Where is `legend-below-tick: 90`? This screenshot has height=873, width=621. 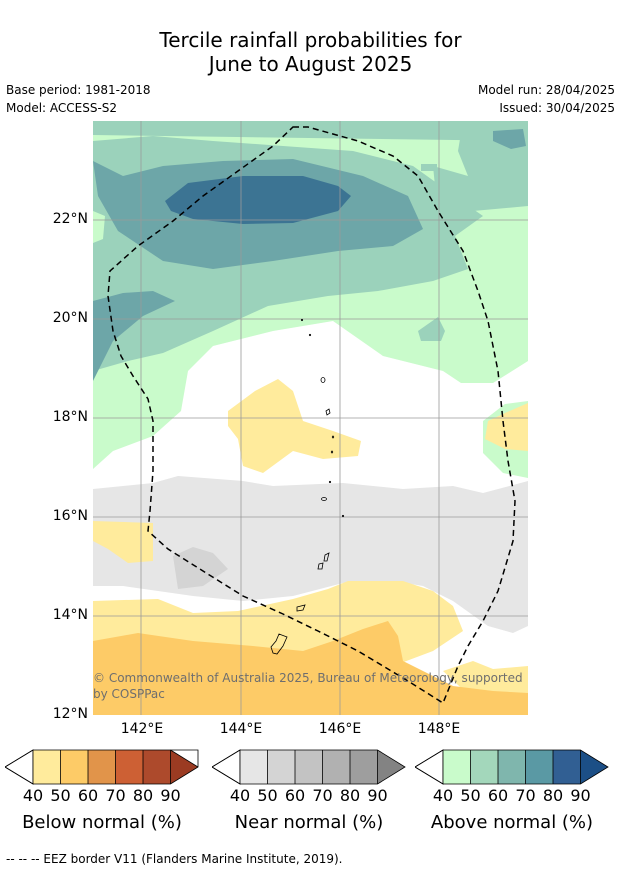
legend-below-tick: 90 is located at coordinates (170, 795).